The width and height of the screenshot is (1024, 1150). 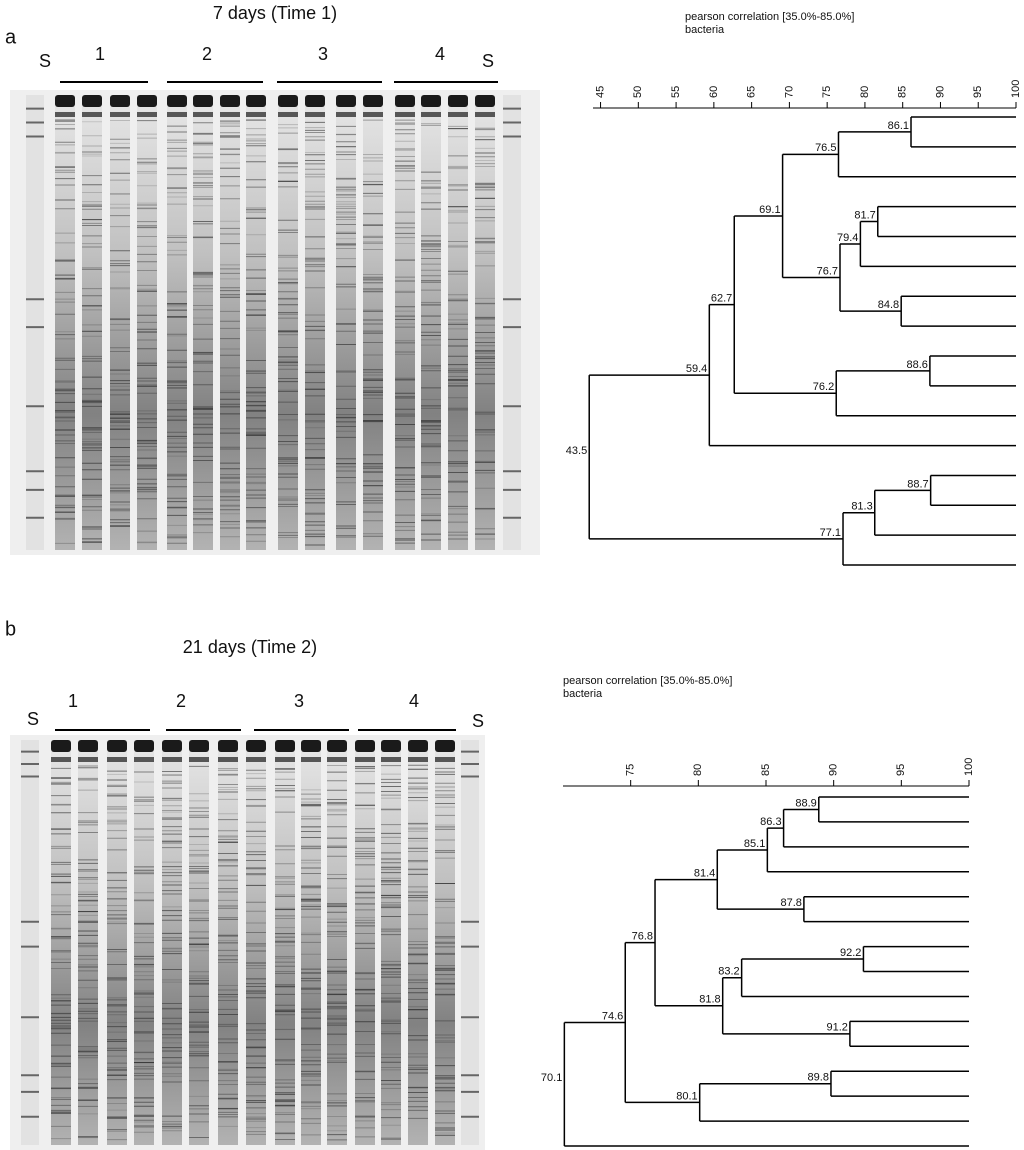 I want to click on x-tick-label: 95, so click(x=978, y=92).